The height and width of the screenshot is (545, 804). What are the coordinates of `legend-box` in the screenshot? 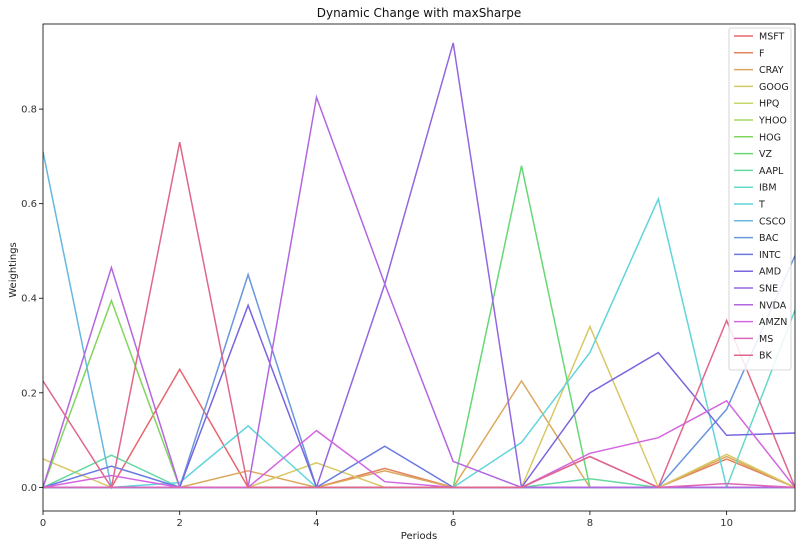 It's located at (760, 199).